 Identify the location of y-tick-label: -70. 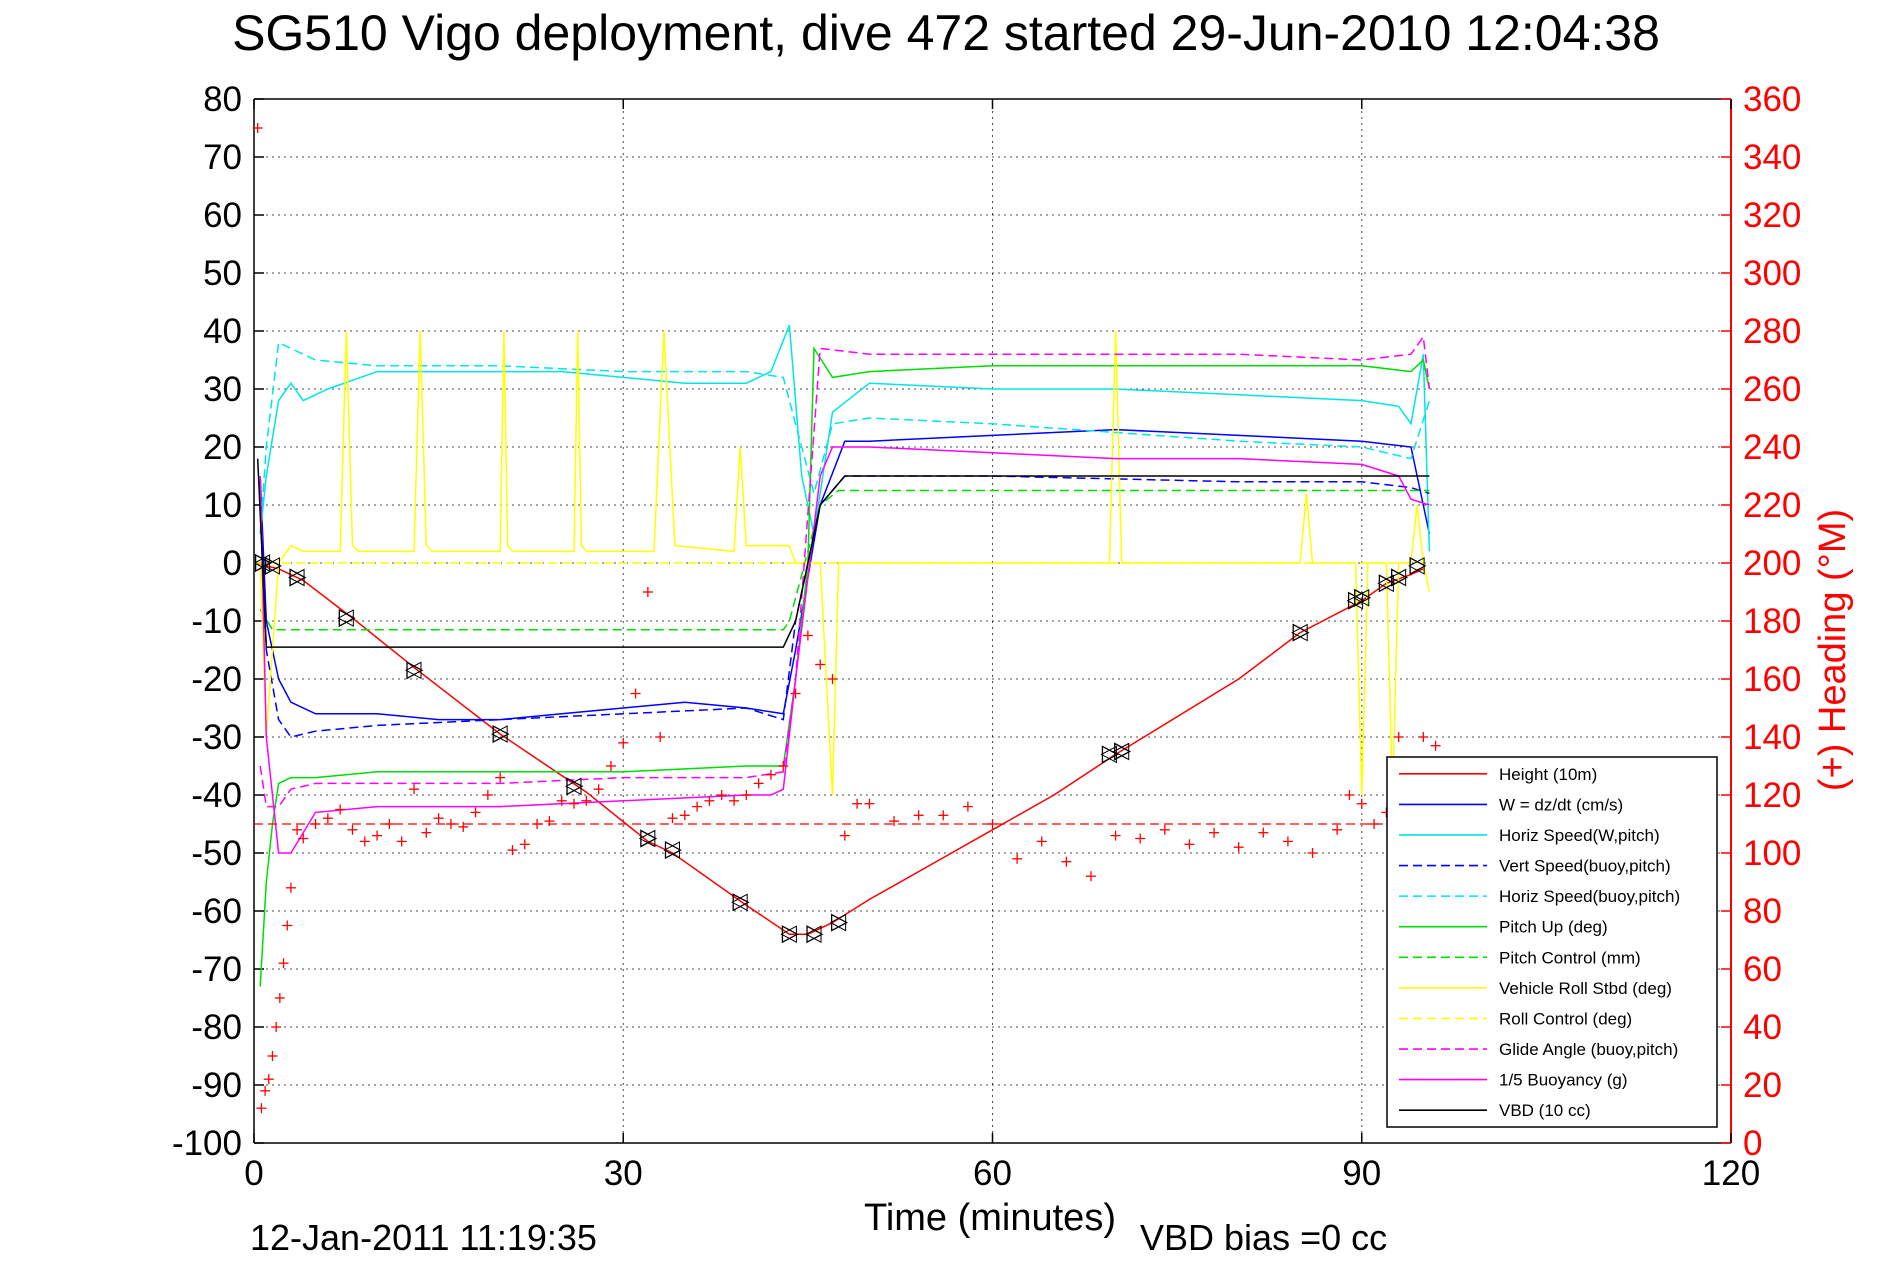
(216, 969).